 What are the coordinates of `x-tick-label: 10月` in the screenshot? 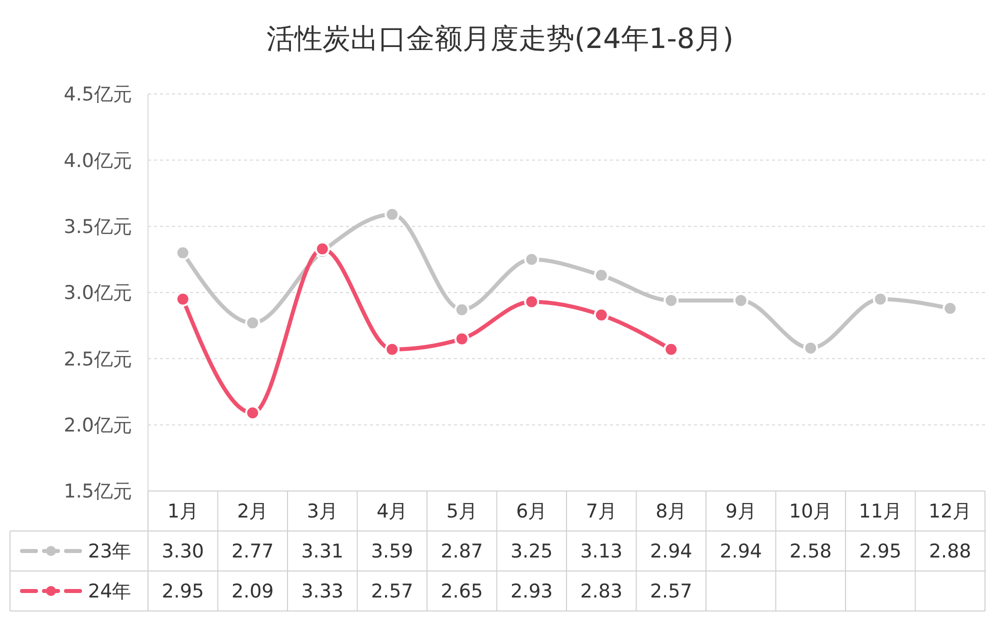 It's located at (810, 511).